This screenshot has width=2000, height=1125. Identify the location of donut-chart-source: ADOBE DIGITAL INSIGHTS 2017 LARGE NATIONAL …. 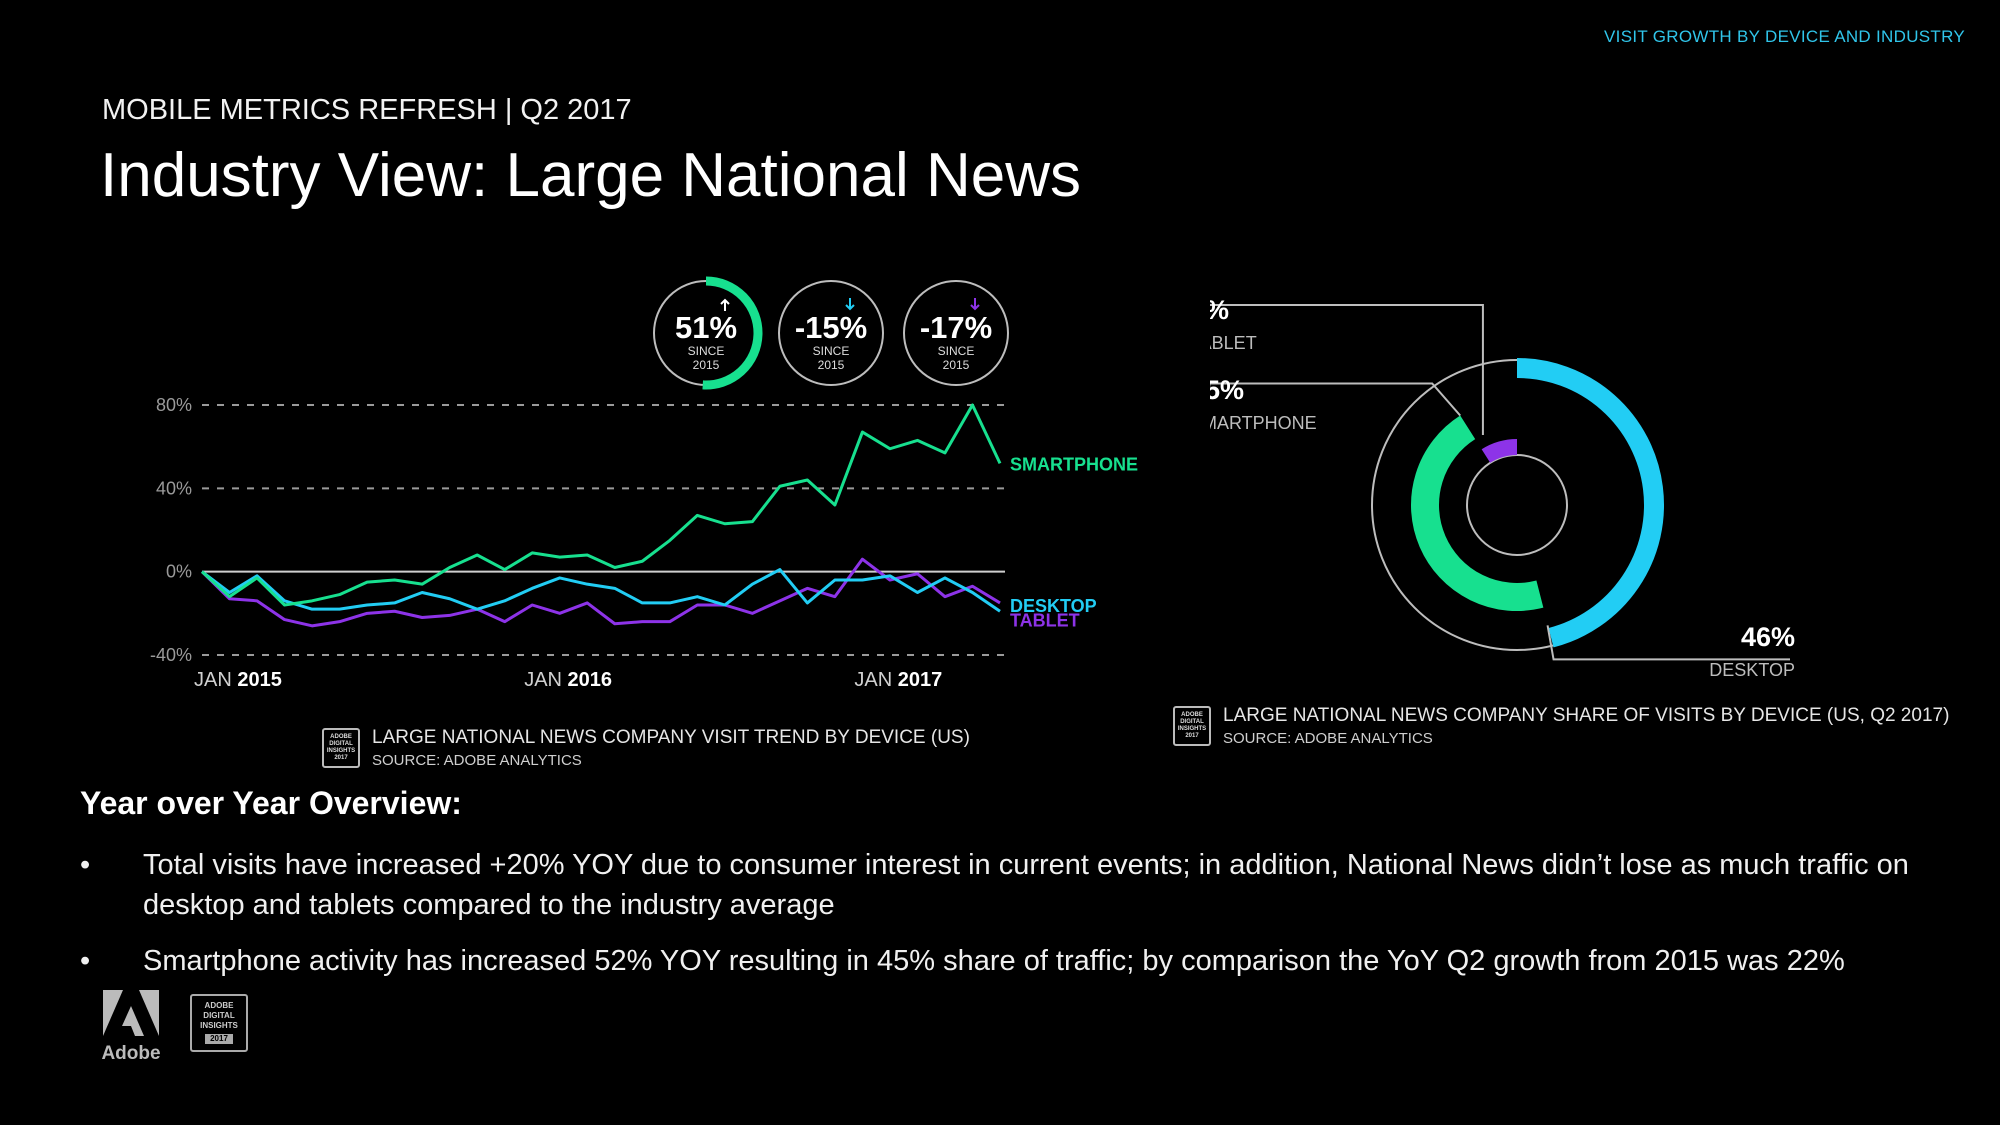
(1561, 726).